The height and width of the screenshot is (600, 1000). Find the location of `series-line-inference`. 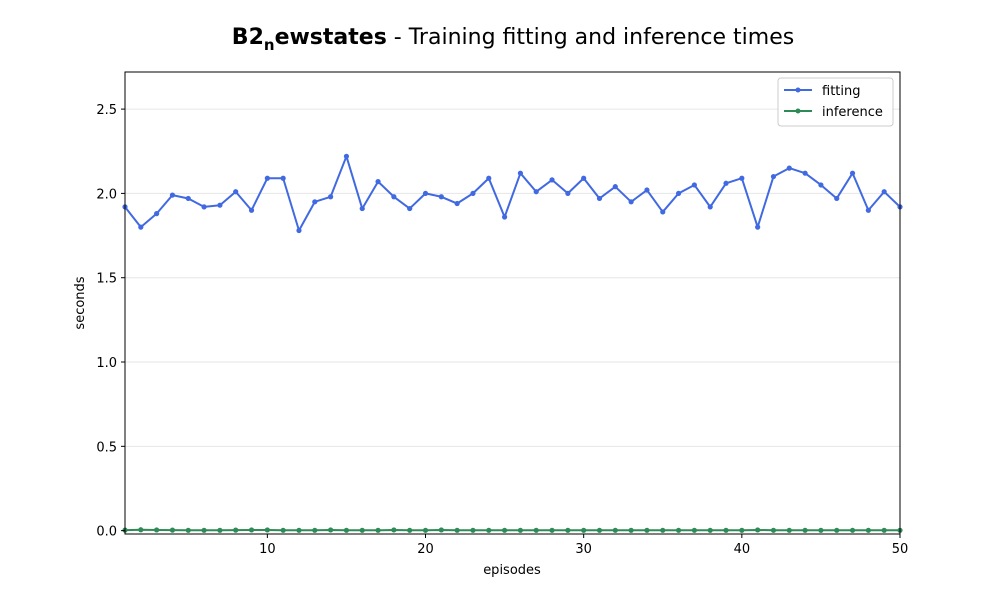

series-line-inference is located at coordinates (512, 530).